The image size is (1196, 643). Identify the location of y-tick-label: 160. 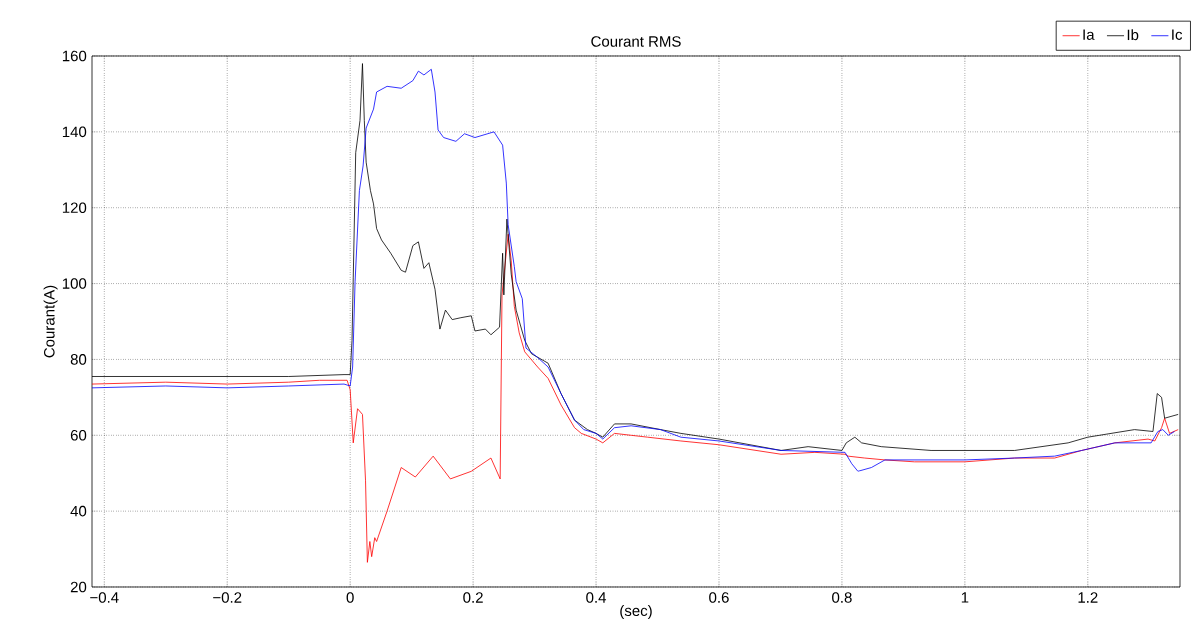
(74, 56).